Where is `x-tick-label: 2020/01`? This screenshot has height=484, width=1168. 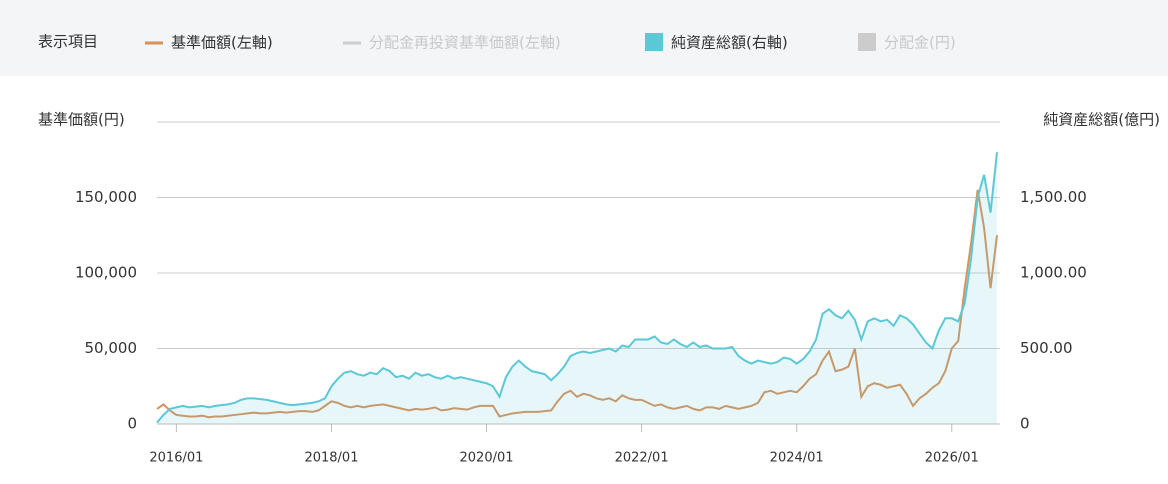 x-tick-label: 2020/01 is located at coordinates (487, 458).